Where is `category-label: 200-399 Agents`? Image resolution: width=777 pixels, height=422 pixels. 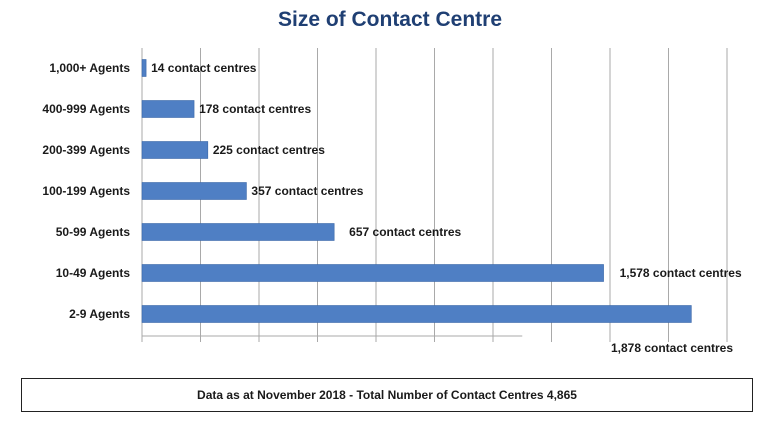
category-label: 200-399 Agents is located at coordinates (86, 150).